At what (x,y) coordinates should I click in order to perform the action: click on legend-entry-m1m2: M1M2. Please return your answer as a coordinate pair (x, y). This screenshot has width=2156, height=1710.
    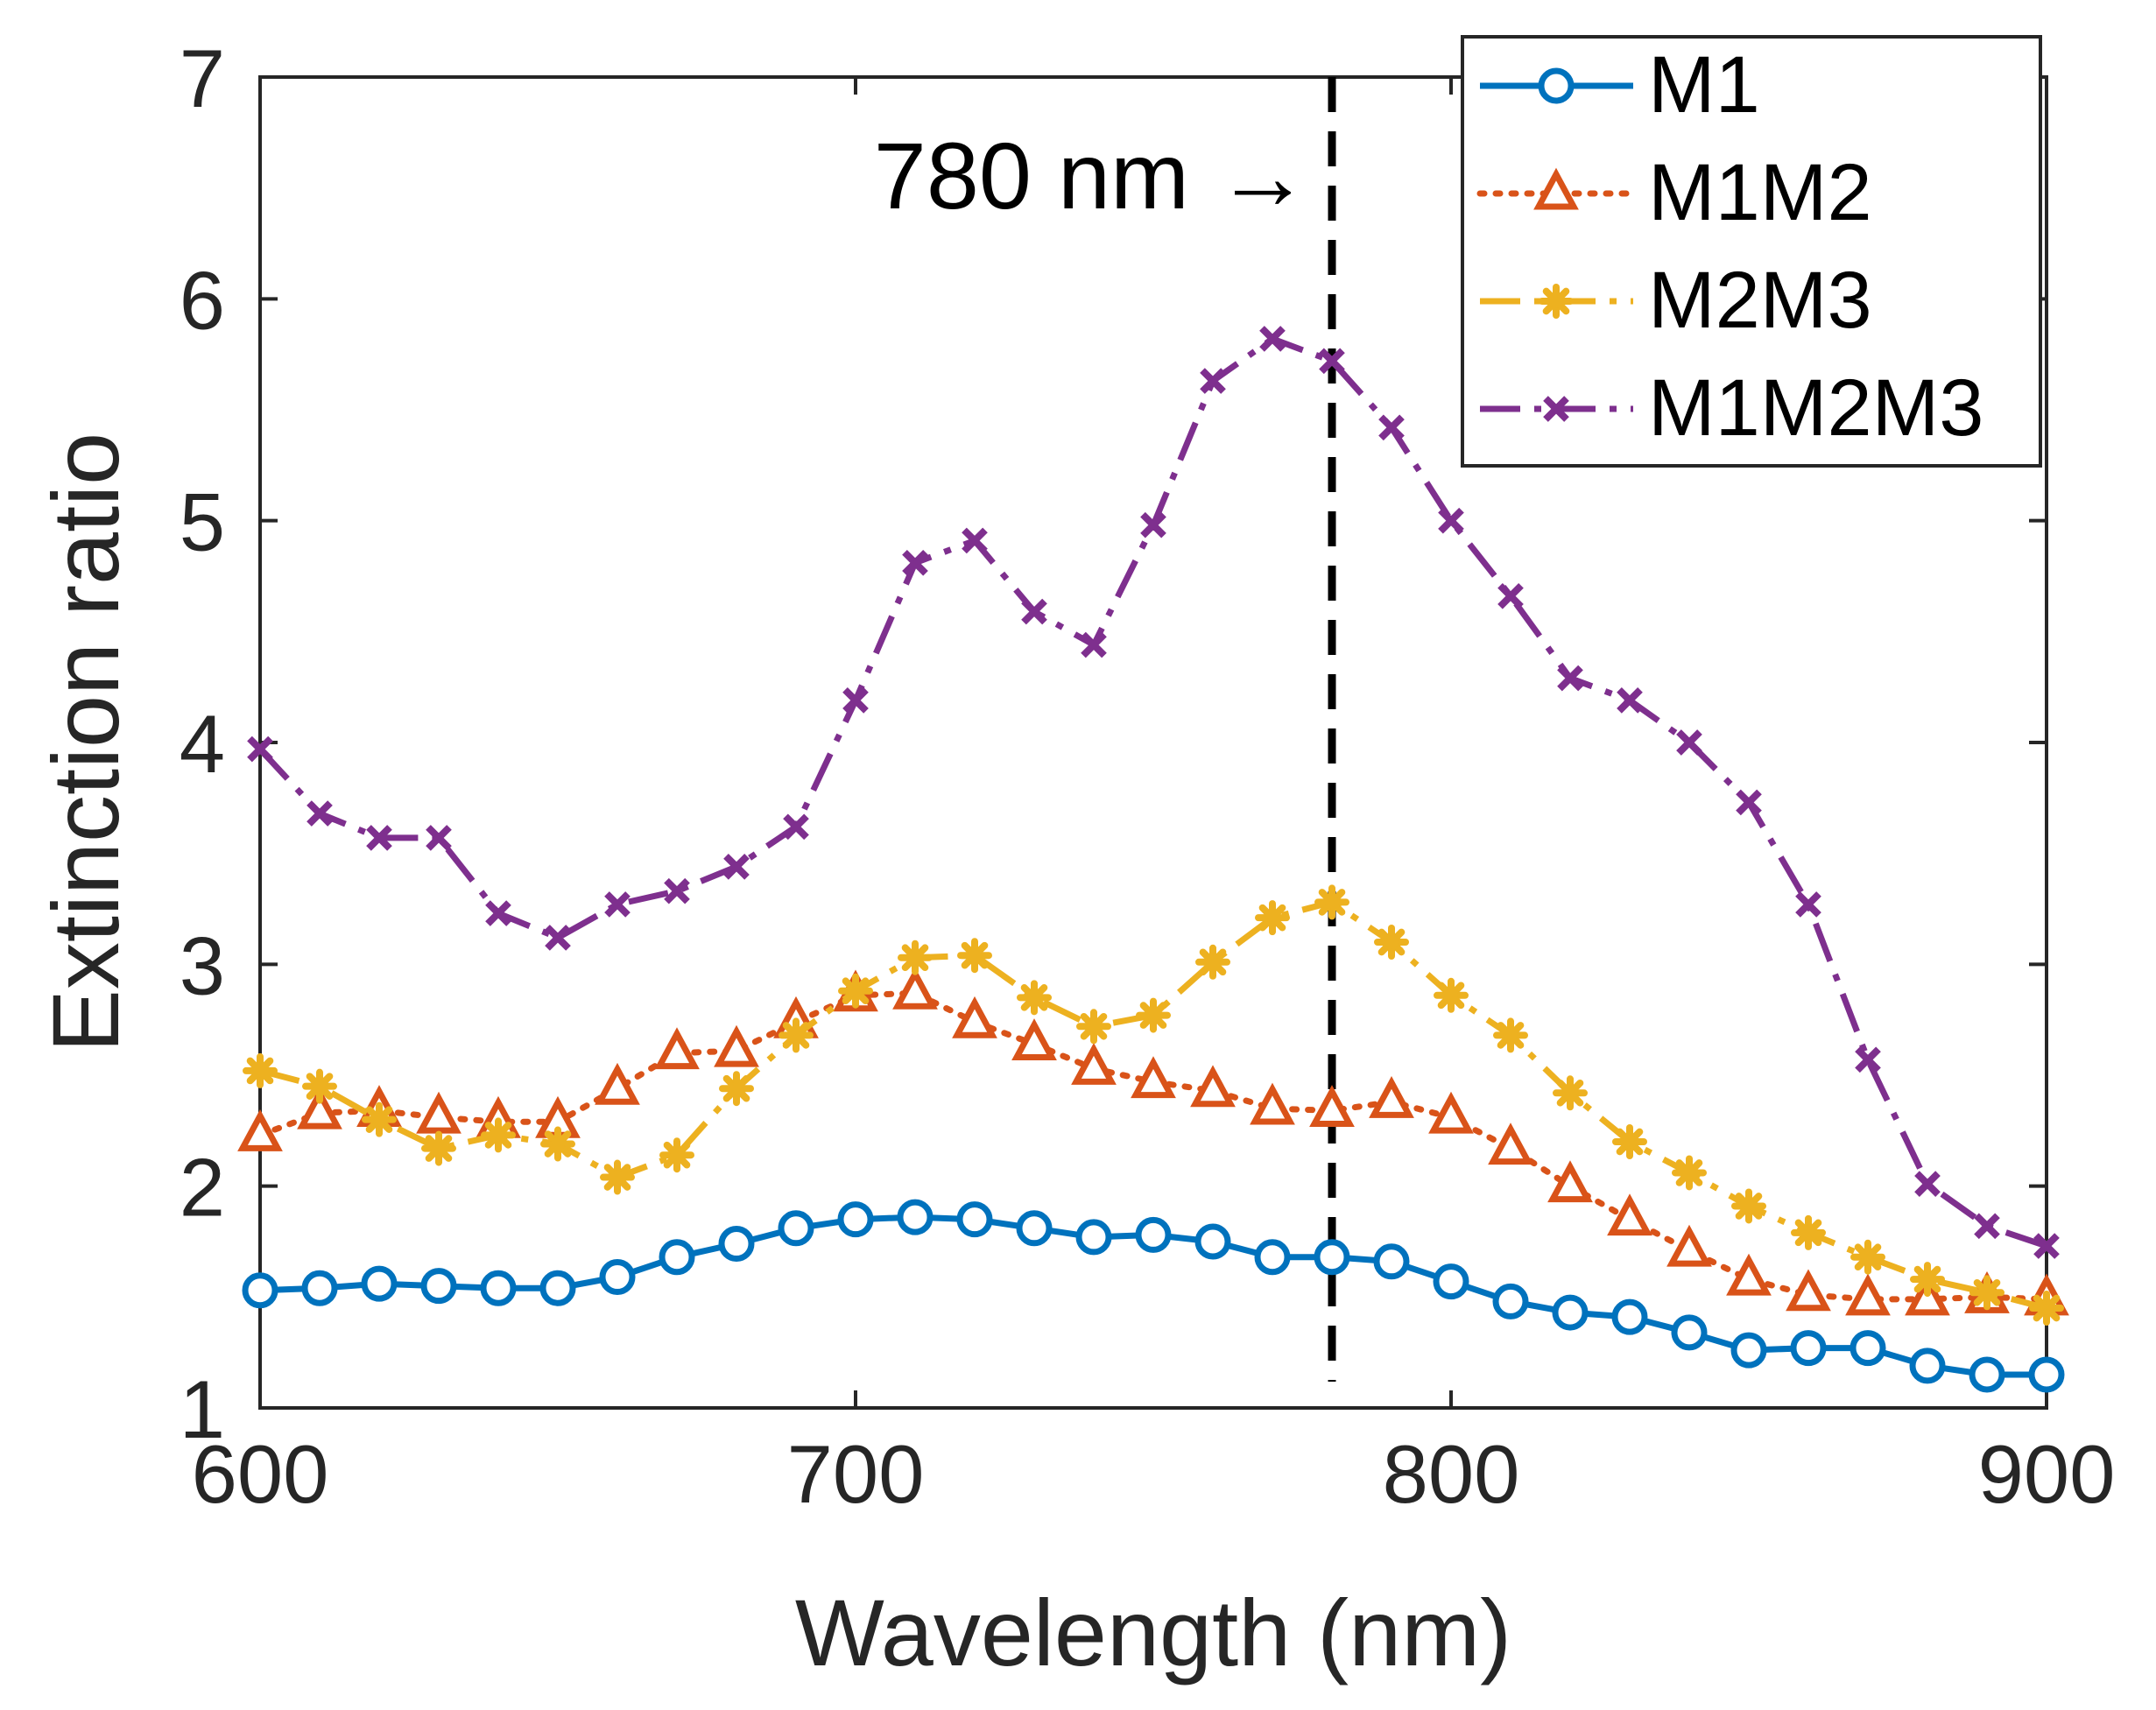
    Looking at the image, I should click on (1674, 192).